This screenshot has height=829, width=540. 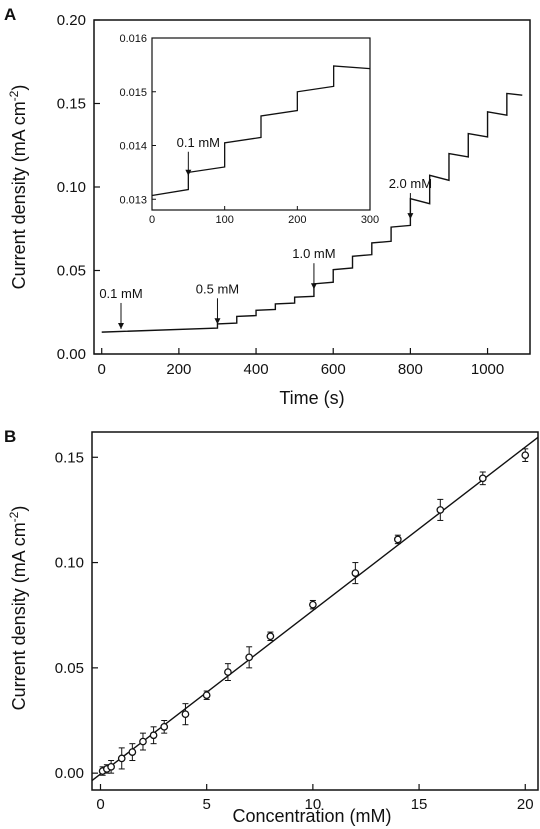 I want to click on y-tick-label-b: 0.00, so click(x=69, y=773).